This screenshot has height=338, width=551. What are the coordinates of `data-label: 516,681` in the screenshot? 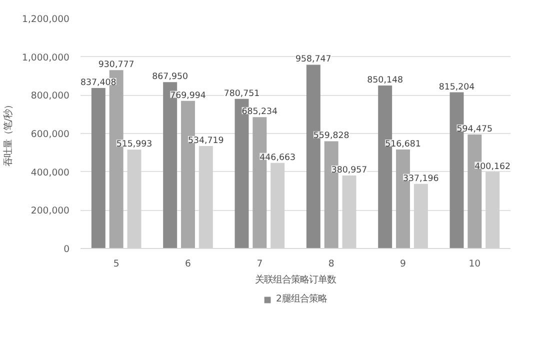 It's located at (403, 144).